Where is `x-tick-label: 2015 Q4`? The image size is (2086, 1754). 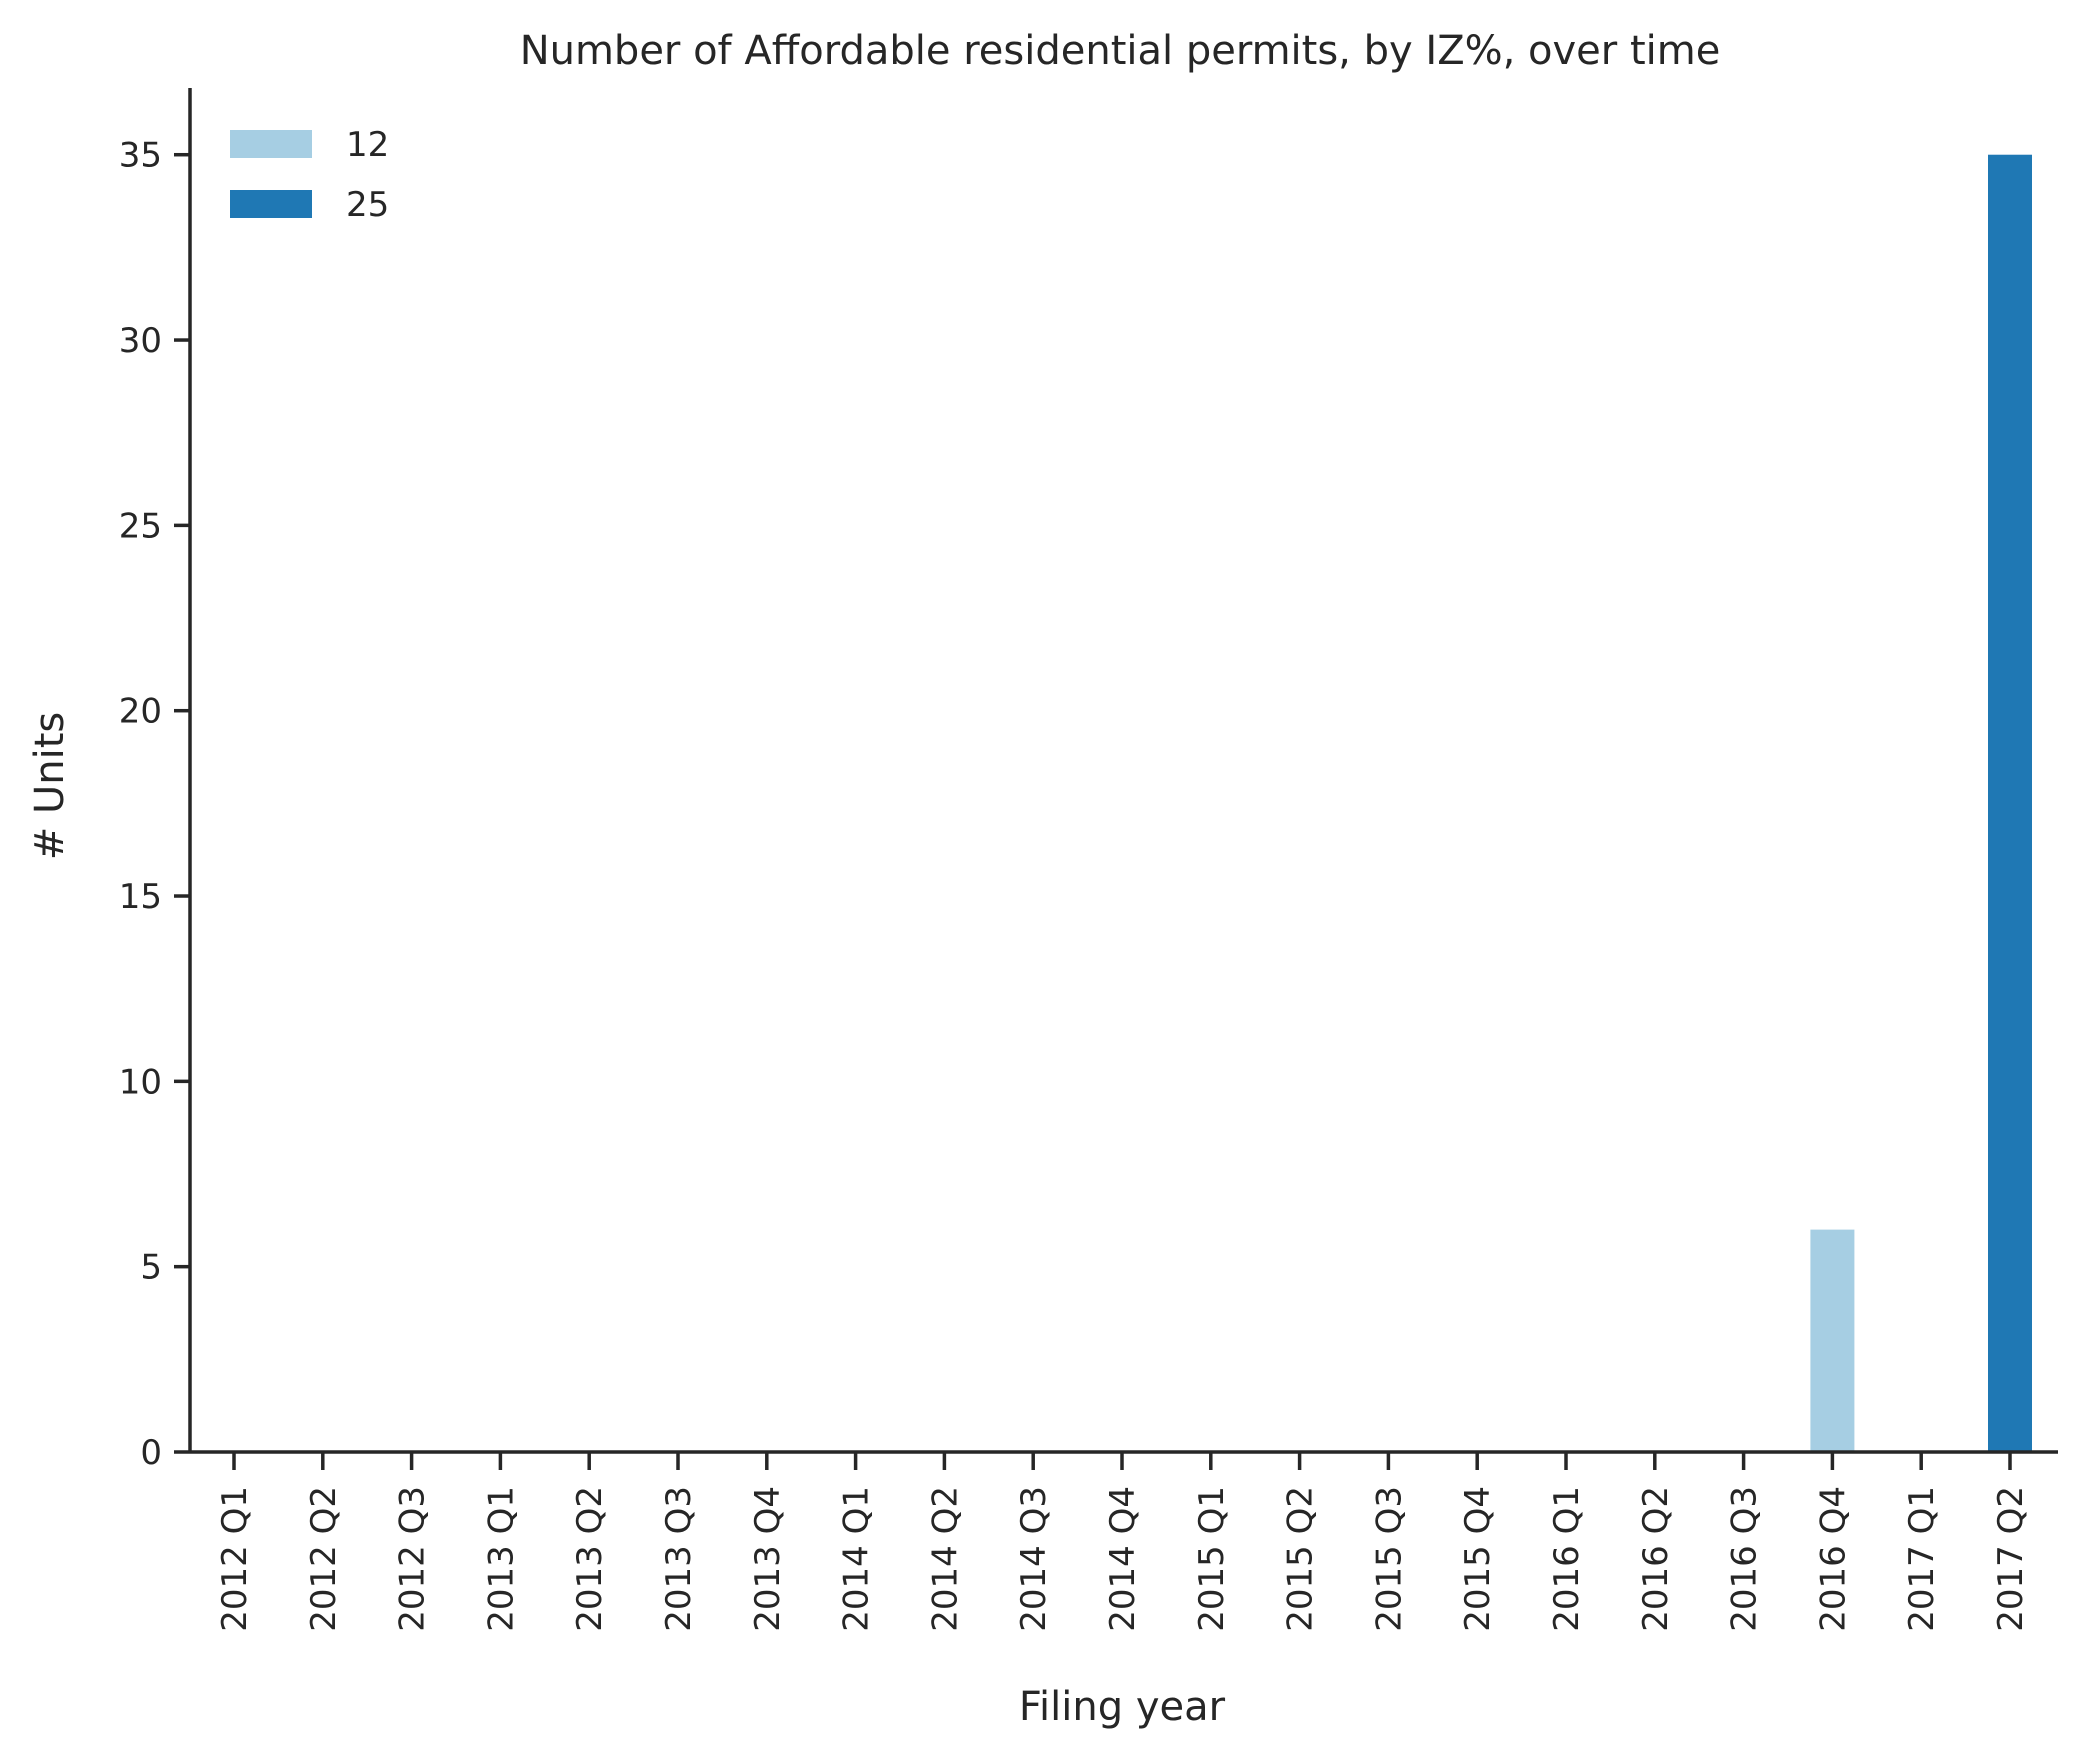 x-tick-label: 2015 Q4 is located at coordinates (1478, 1559).